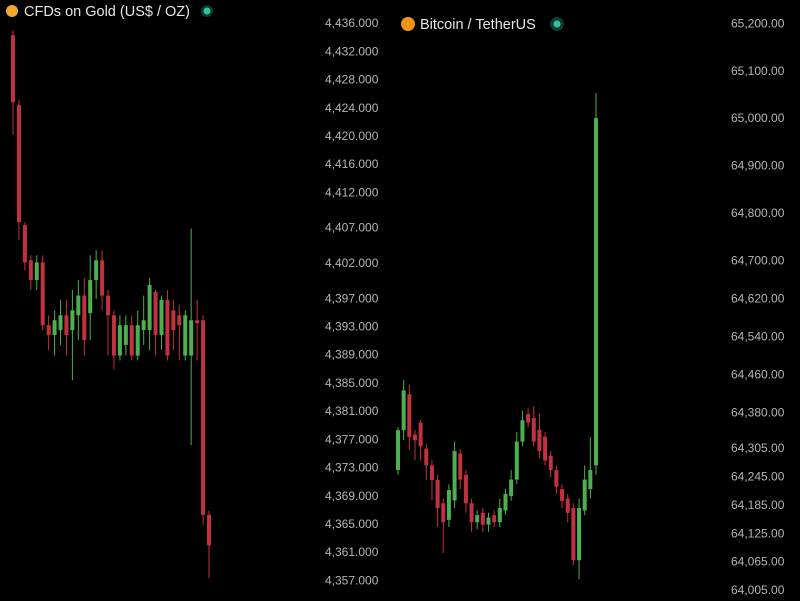 The width and height of the screenshot is (800, 601). I want to click on y-tick-label: 64,065.00, so click(758, 562).